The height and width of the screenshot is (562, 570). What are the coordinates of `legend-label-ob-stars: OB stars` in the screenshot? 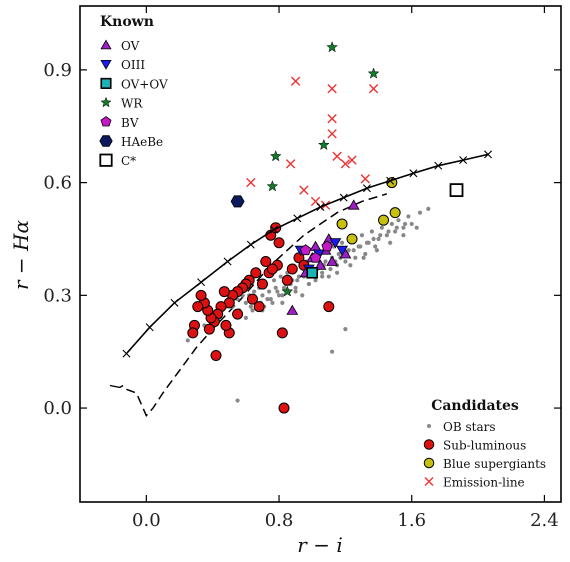 It's located at (469, 427).